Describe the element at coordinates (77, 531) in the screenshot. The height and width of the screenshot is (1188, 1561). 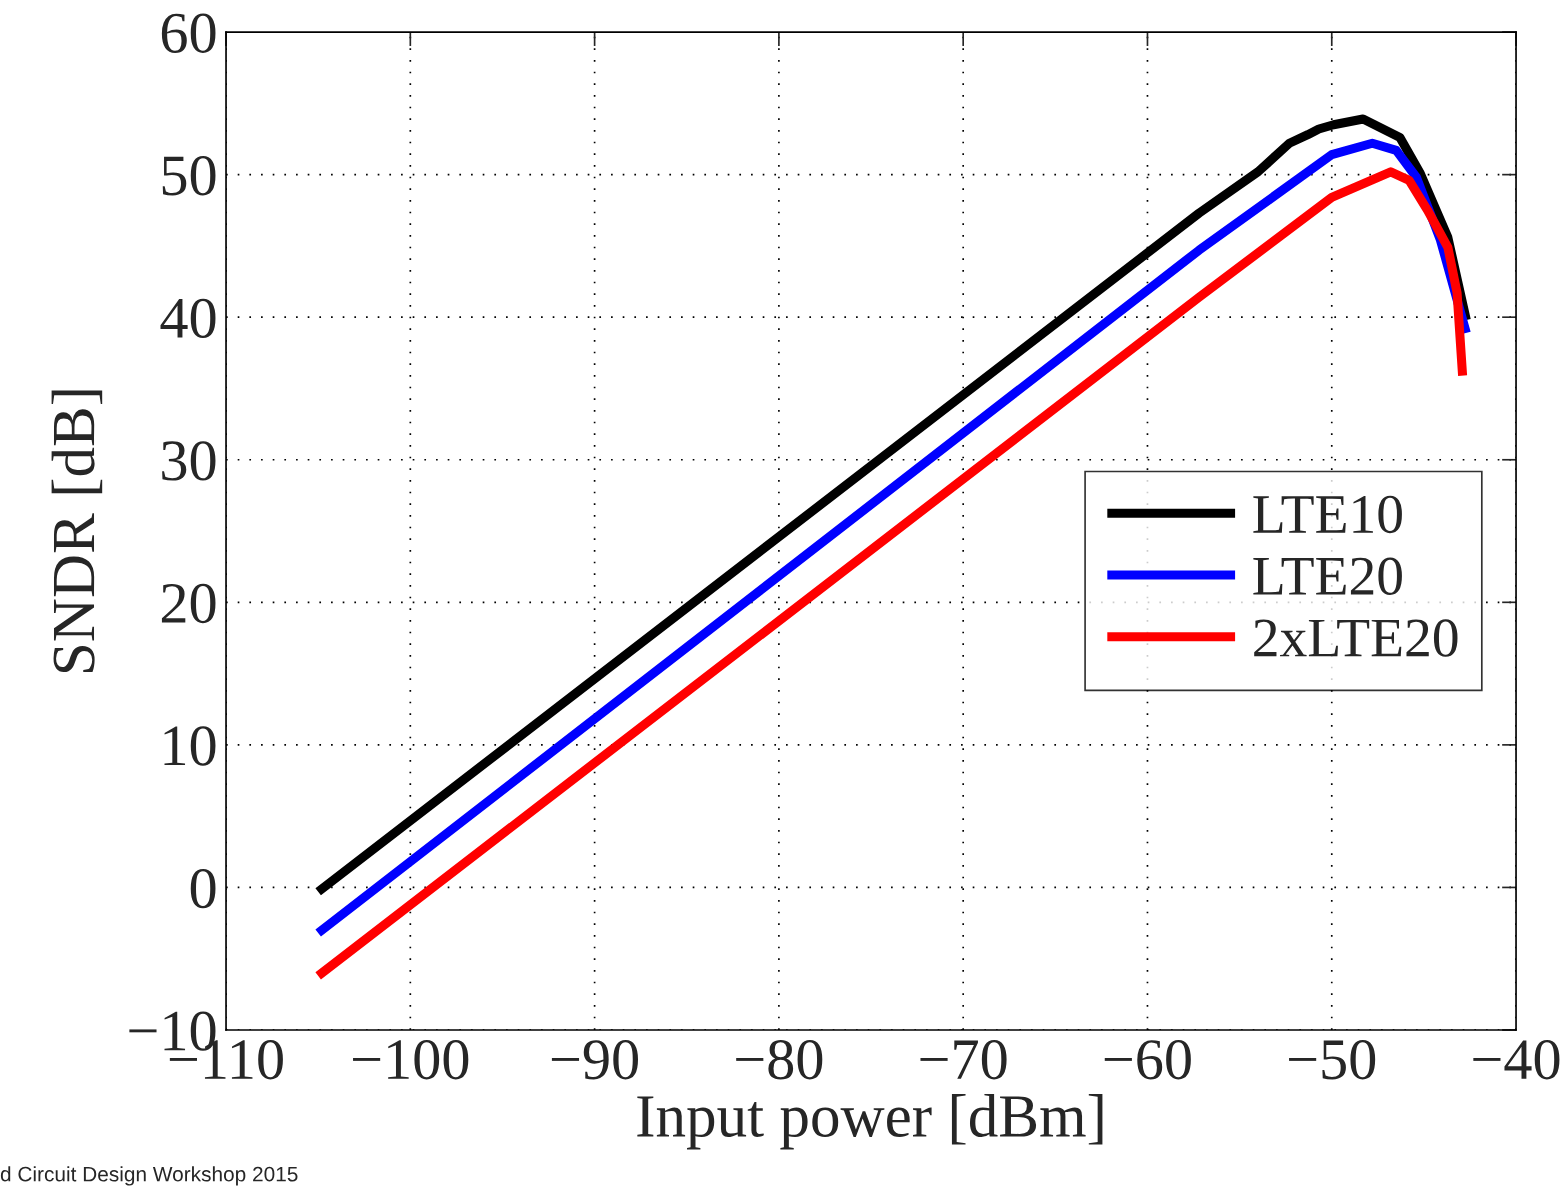
I see `y-axis-title: SNDR [dB]` at that location.